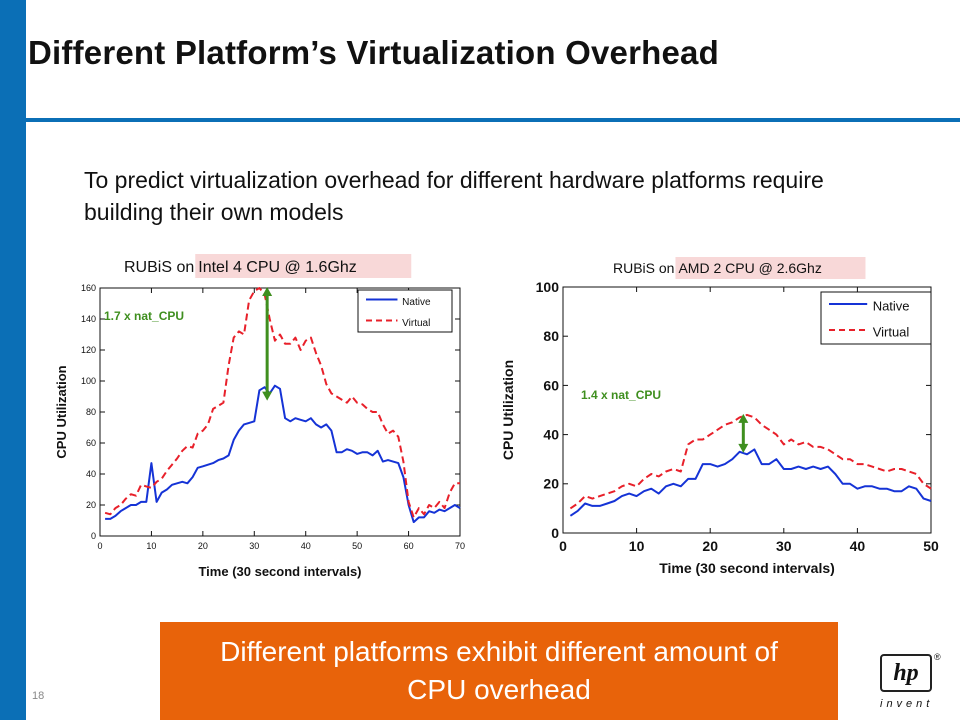  I want to click on chart-title-highlight: AMD 2 CPU @ 2.6Ghz, so click(749, 268).